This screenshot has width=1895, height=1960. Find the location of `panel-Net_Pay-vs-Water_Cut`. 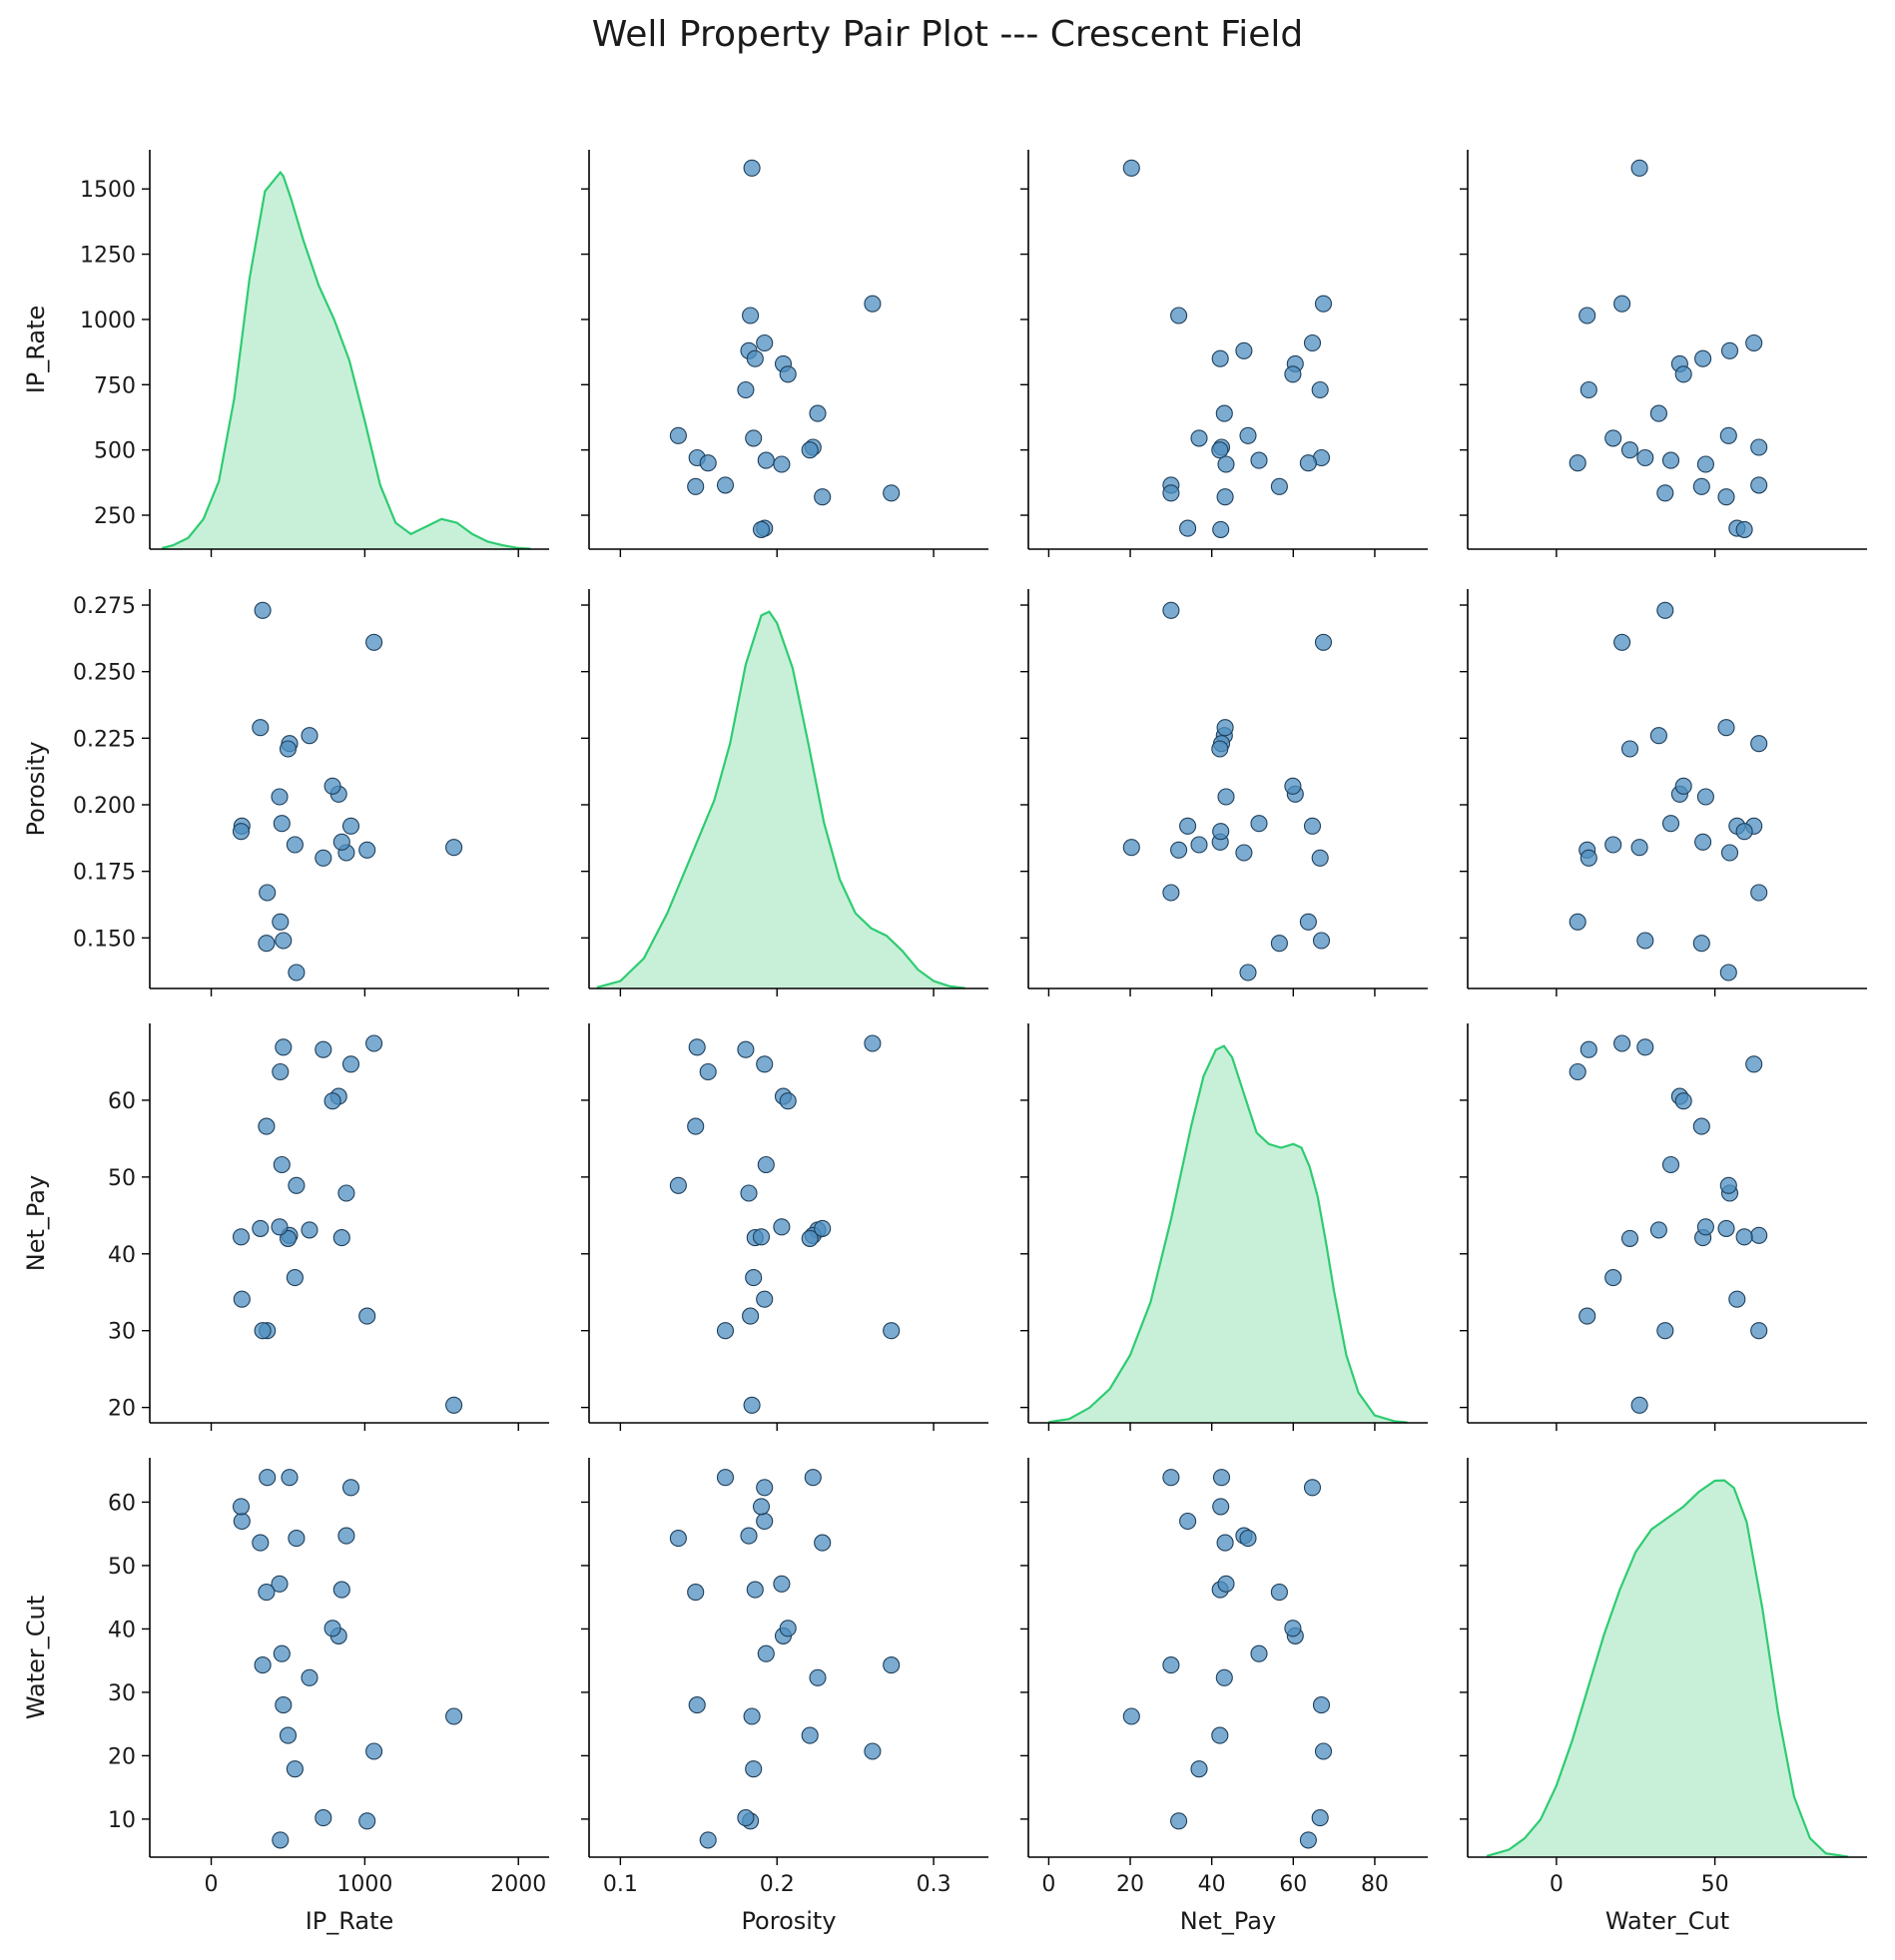

panel-Net_Pay-vs-Water_Cut is located at coordinates (1663, 1227).